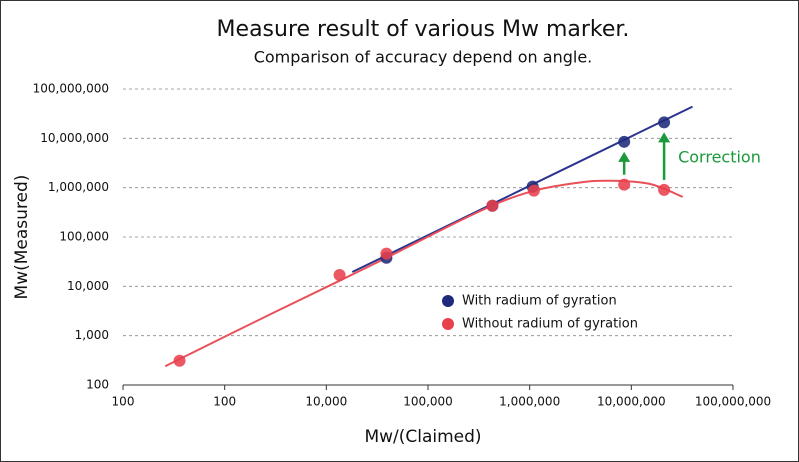  What do you see at coordinates (423, 29) in the screenshot?
I see `chart-title: Measure result of various Mw marker.` at bounding box center [423, 29].